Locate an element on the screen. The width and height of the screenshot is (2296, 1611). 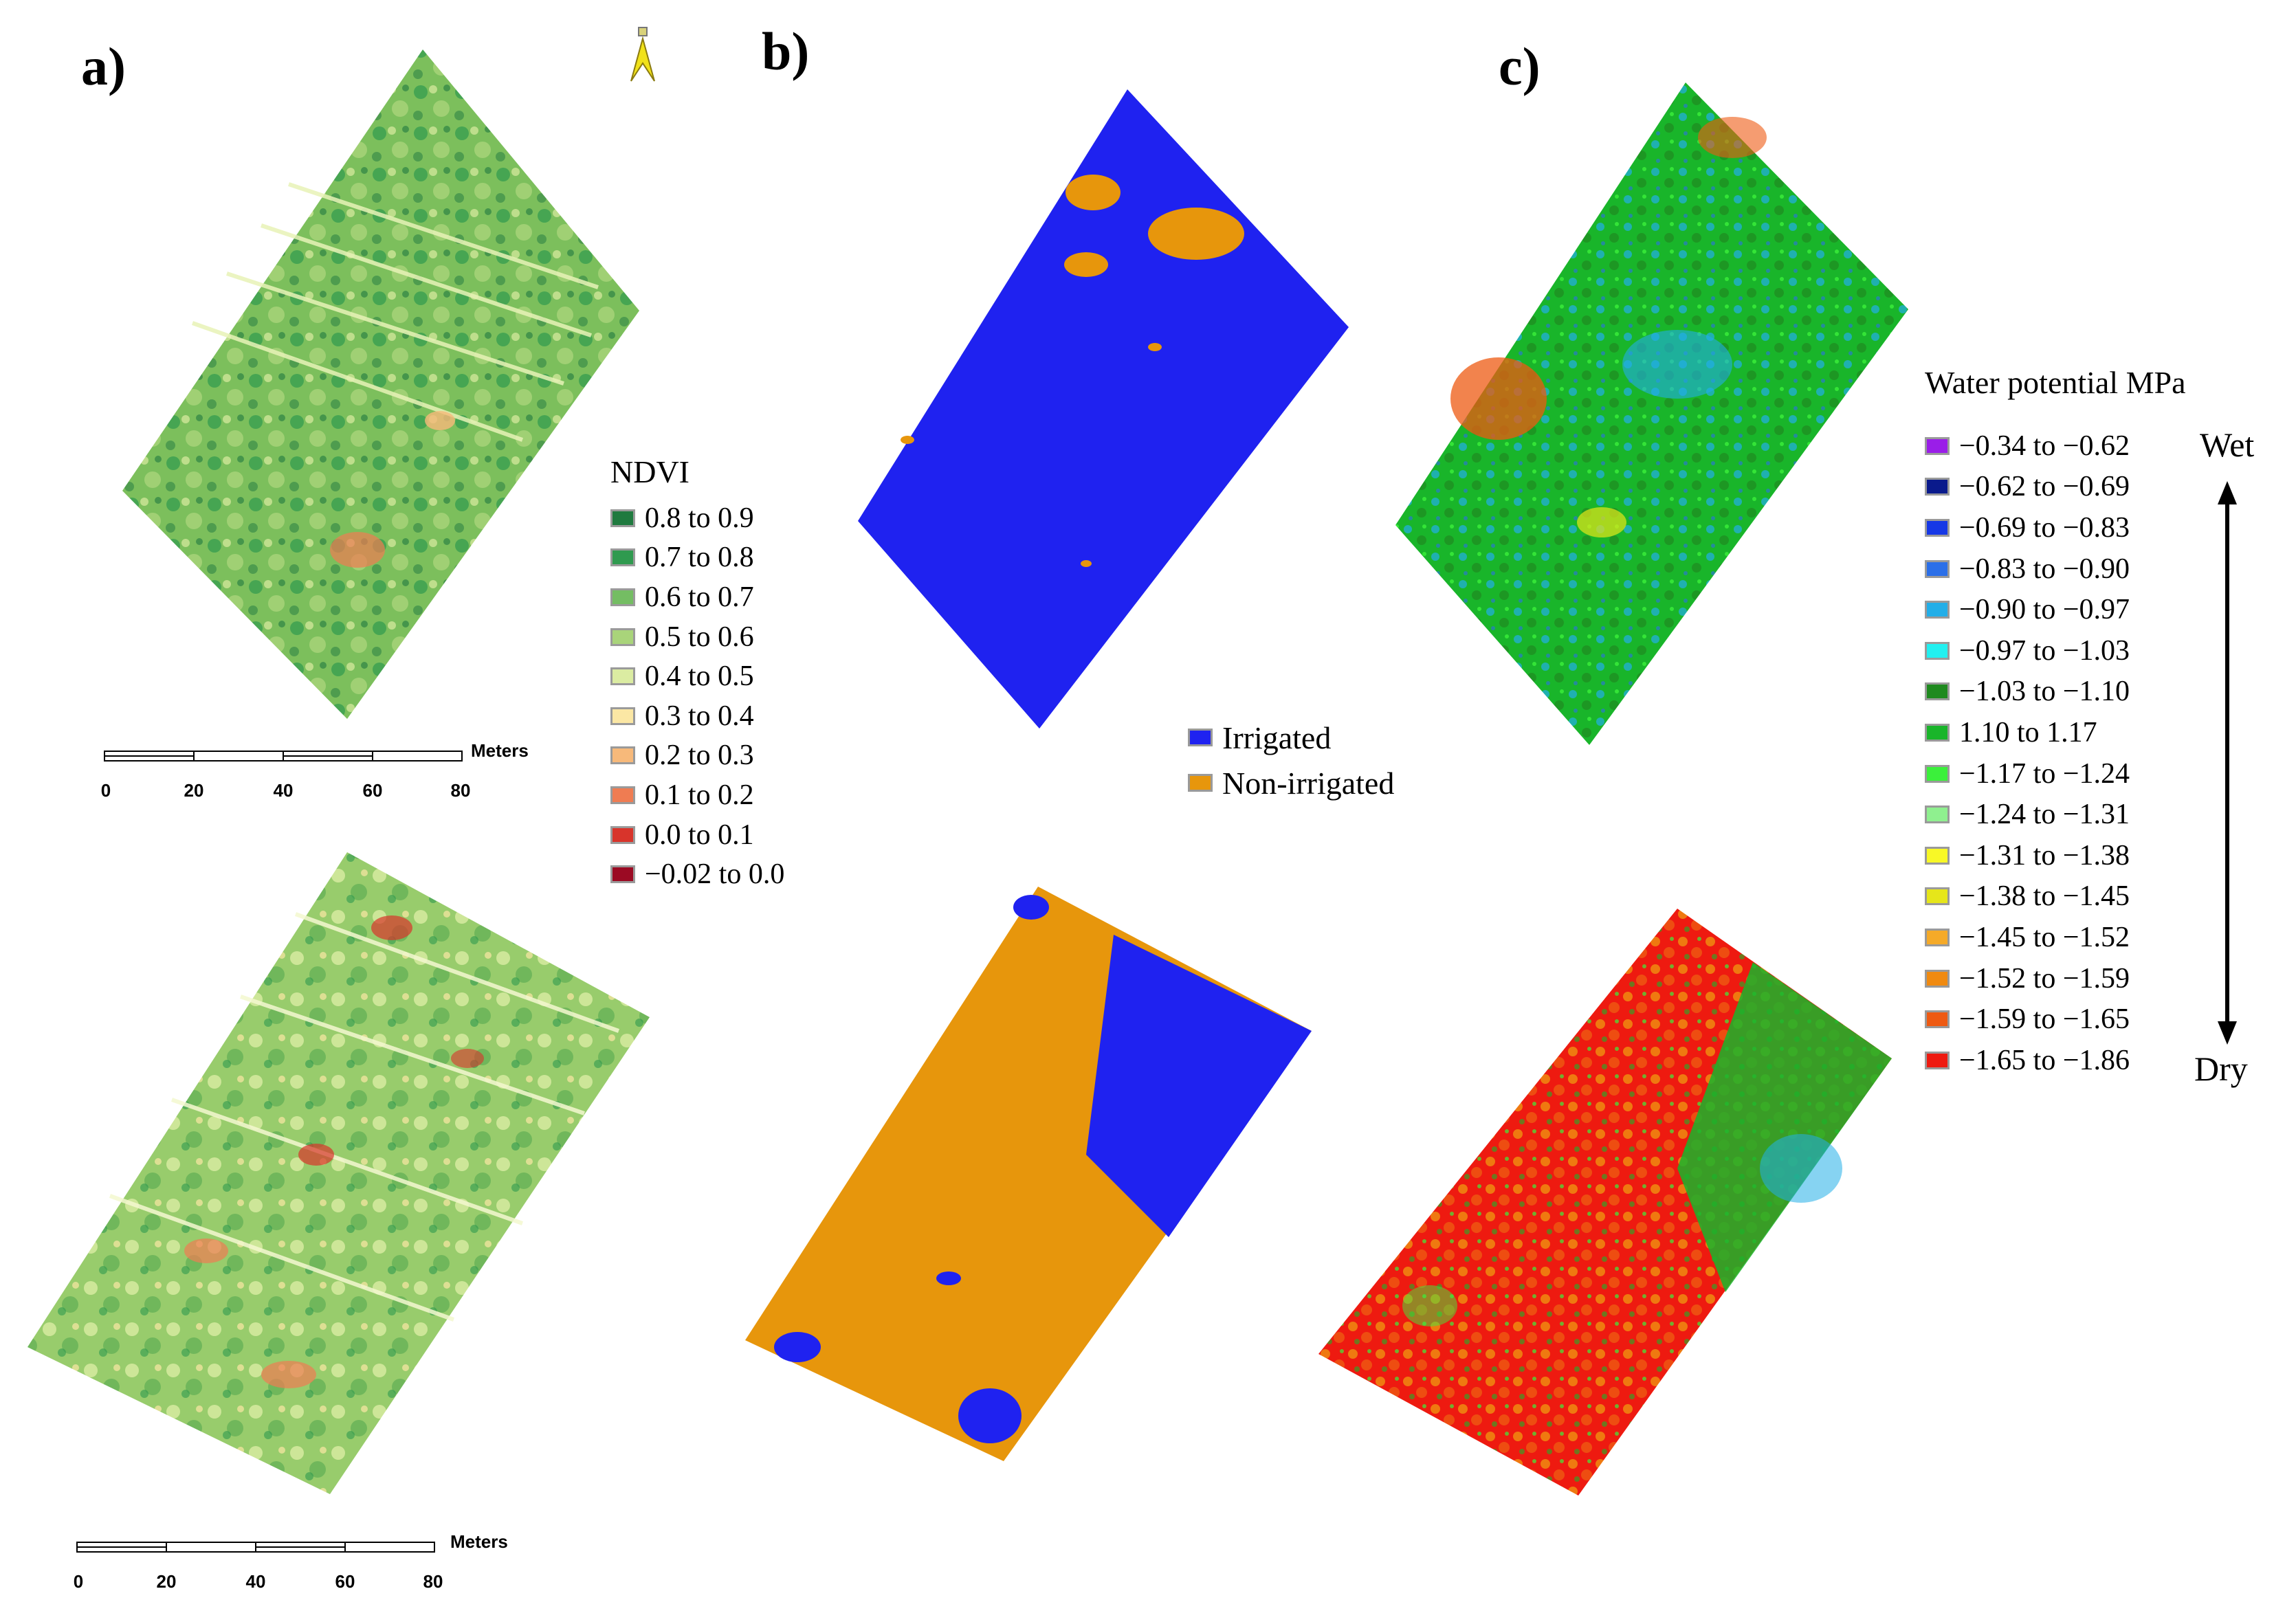
ndvi-legend-item: 0.4 to 0.5 is located at coordinates (697, 676).